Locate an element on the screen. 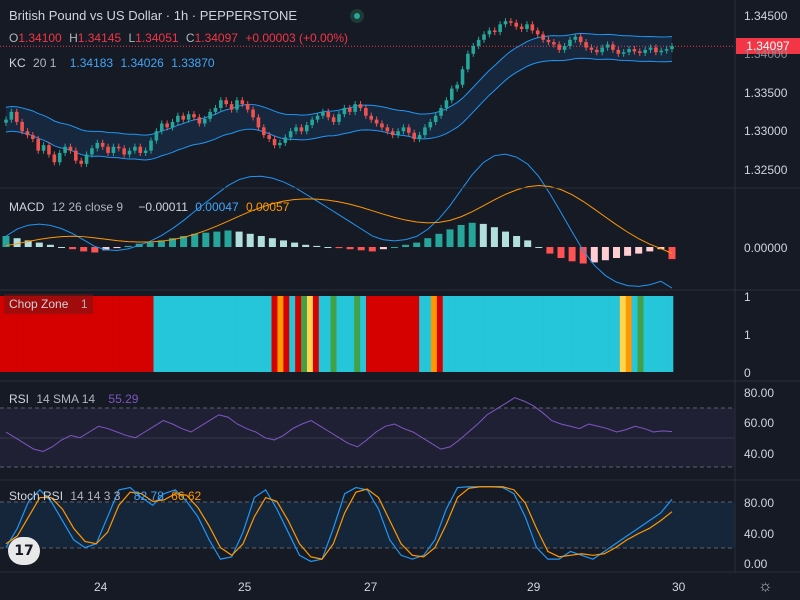 This screenshot has width=800, height=600. low-value: 1.34051 is located at coordinates (157, 38).